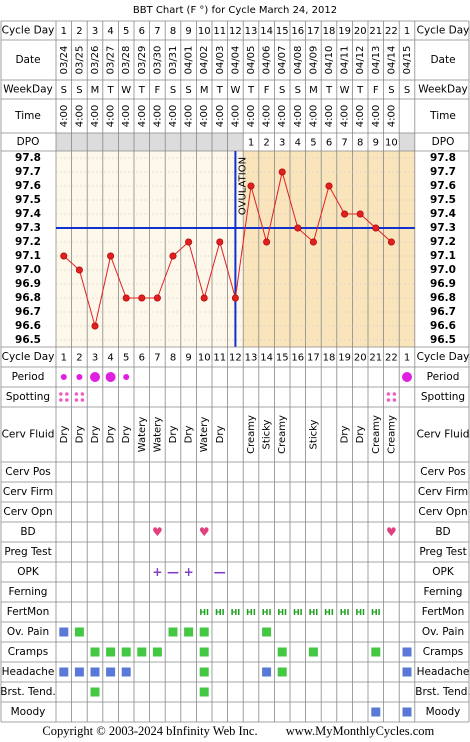 Image resolution: width=470 pixels, height=742 pixels. Describe the element at coordinates (28, 397) in the screenshot. I see `row-label: Spotting` at that location.